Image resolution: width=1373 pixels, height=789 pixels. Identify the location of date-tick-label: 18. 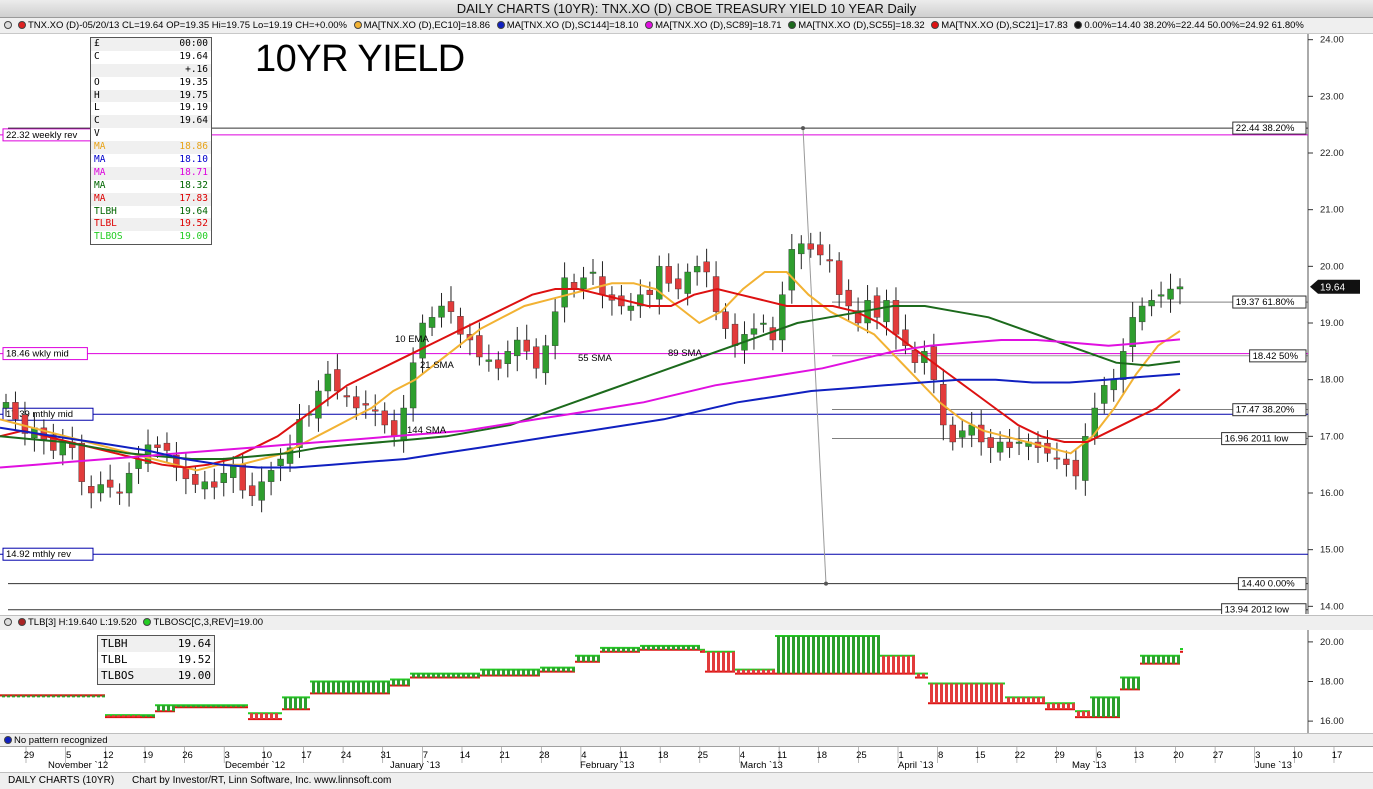
(821, 755).